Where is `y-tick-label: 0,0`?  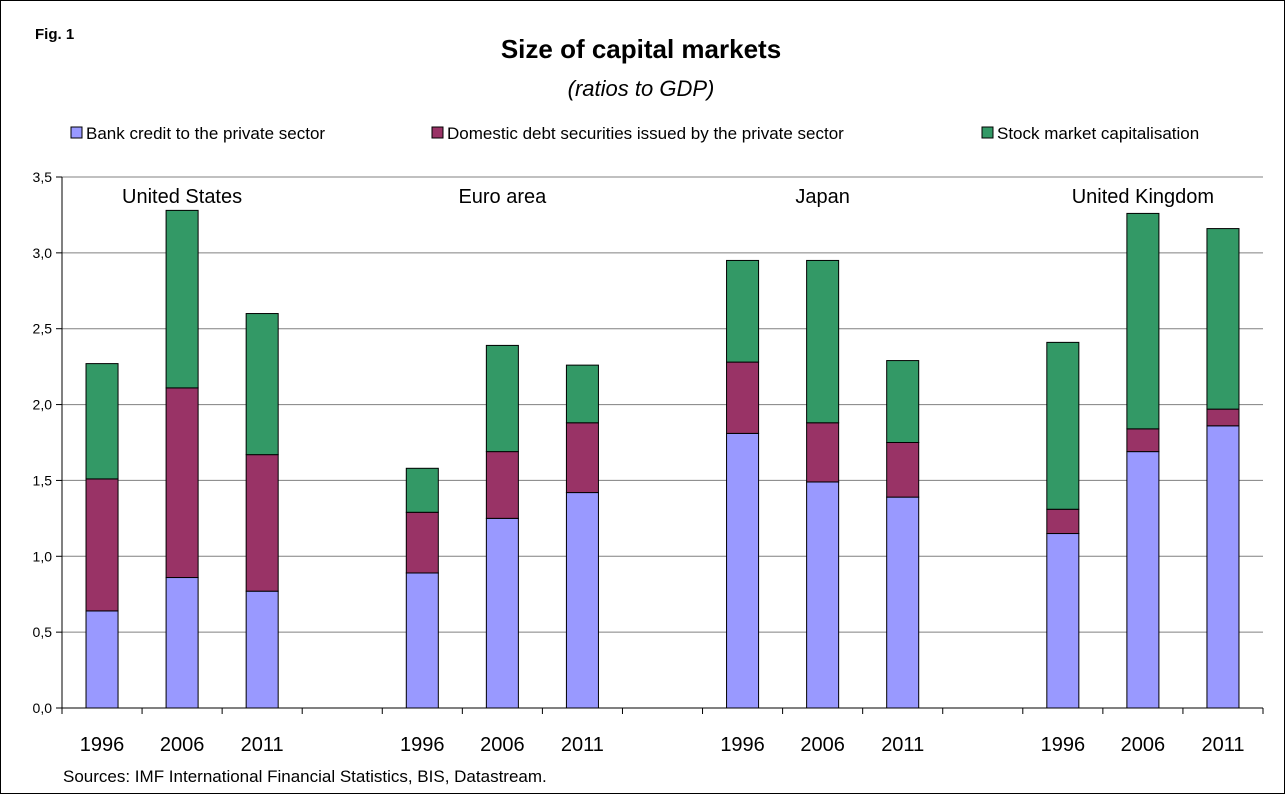 y-tick-label: 0,0 is located at coordinates (43, 708).